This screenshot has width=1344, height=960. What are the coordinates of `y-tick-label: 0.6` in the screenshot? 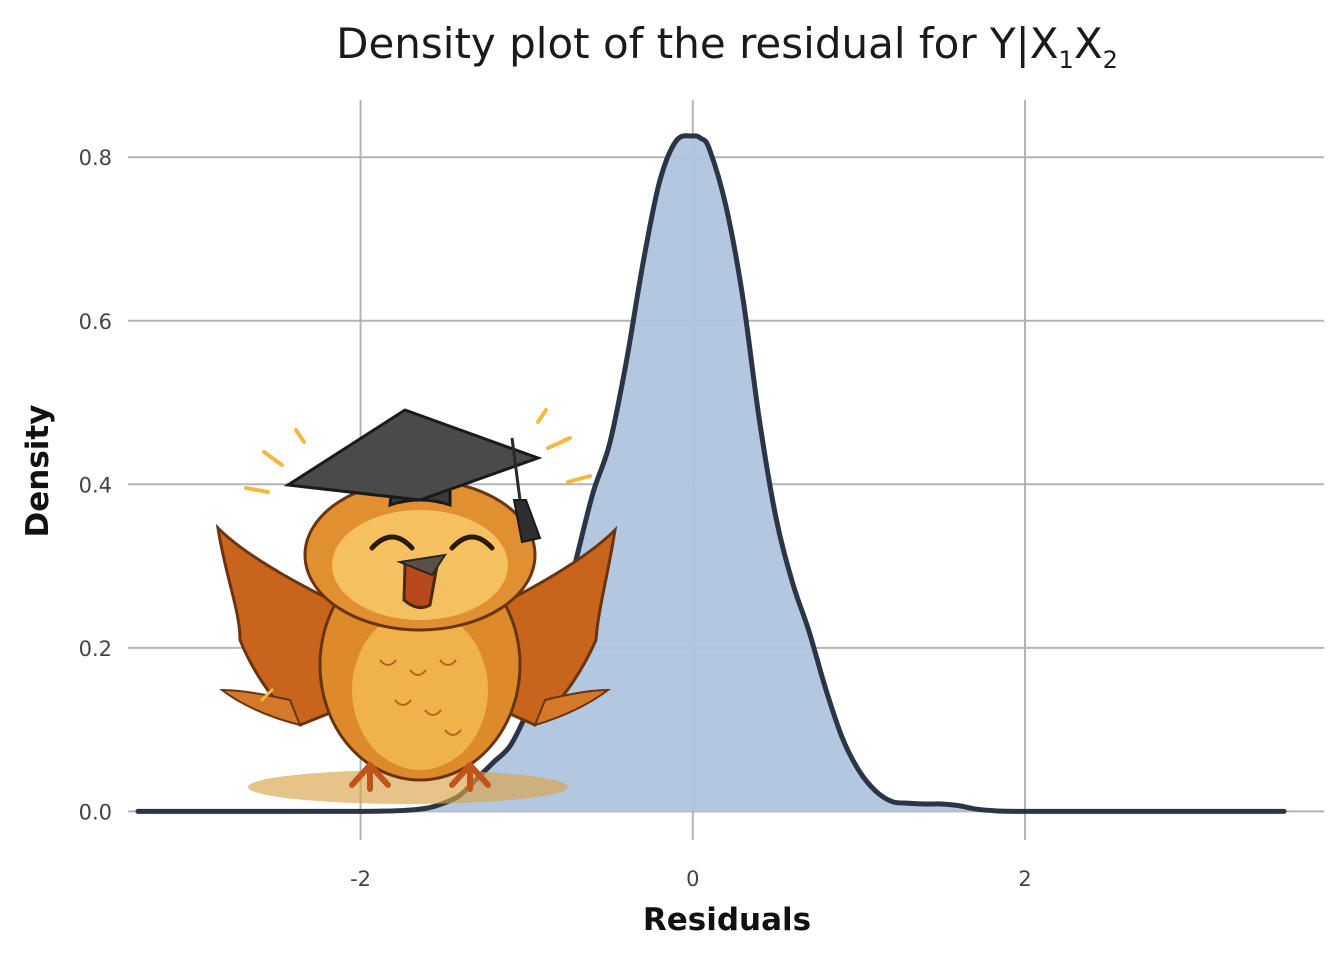 It's located at (95, 322).